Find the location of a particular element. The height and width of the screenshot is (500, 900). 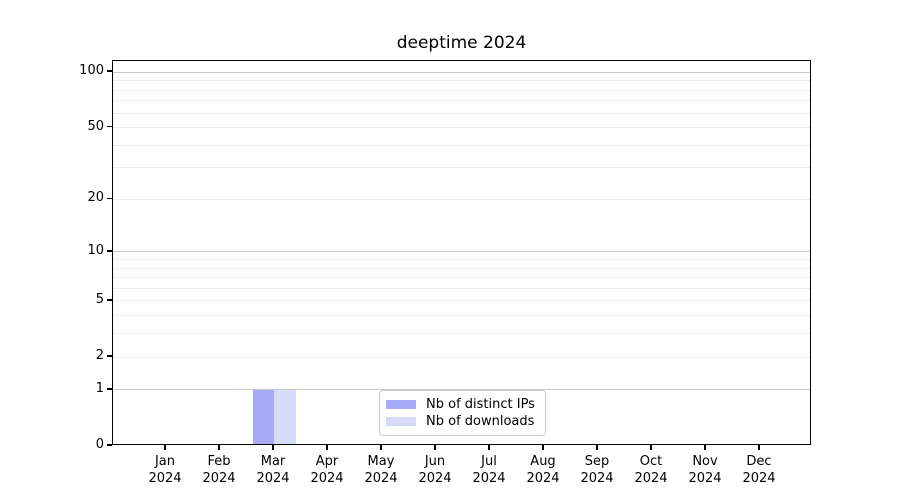

legend-item-distinct-ips: Nb of distinct IPs is located at coordinates (461, 404).